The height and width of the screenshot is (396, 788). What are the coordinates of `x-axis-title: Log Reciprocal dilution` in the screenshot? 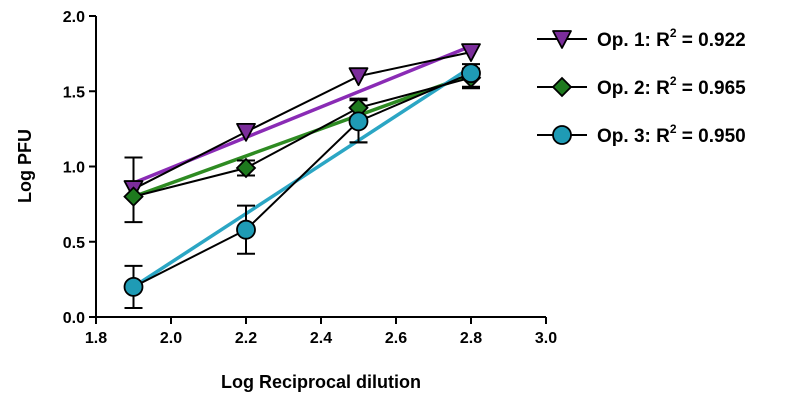 It's located at (321, 382).